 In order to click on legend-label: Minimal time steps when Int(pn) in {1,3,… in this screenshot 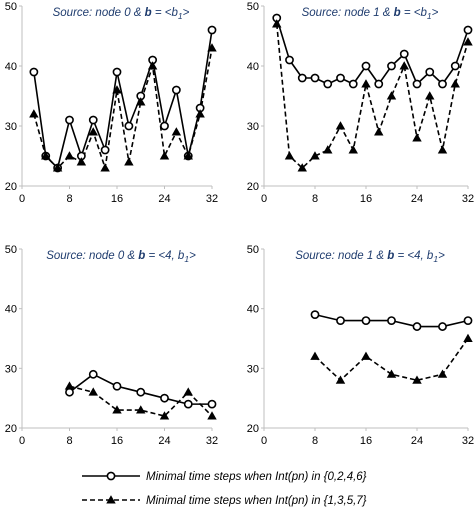, I will do `click(256, 501)`.